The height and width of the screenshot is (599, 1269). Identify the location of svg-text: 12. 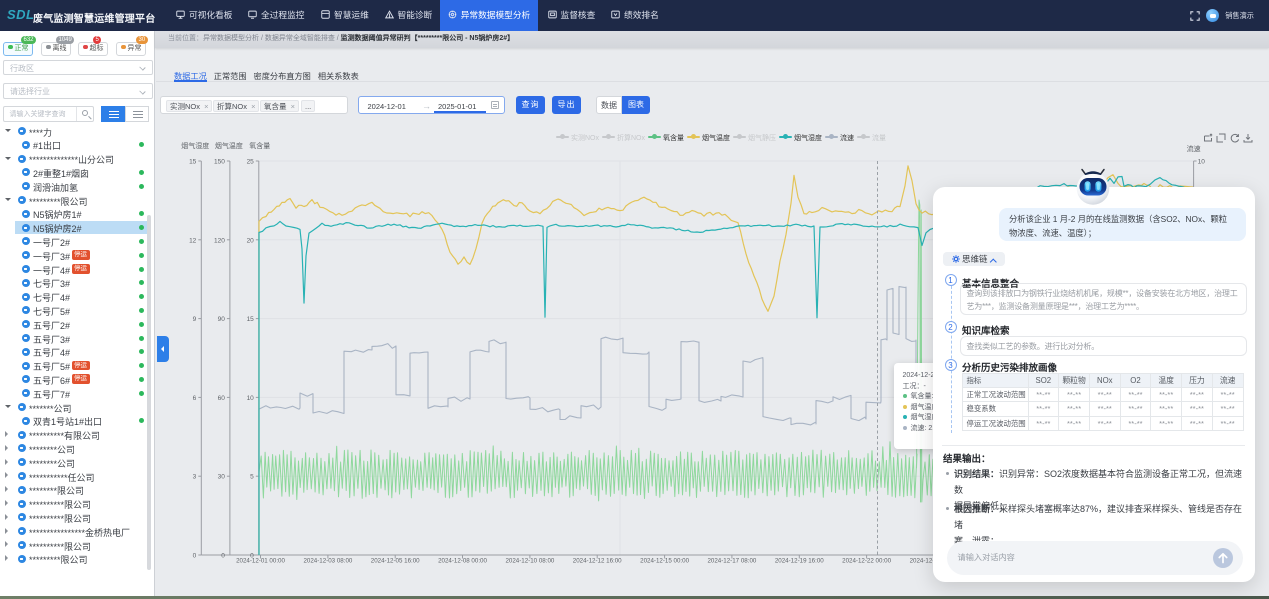
(193, 240).